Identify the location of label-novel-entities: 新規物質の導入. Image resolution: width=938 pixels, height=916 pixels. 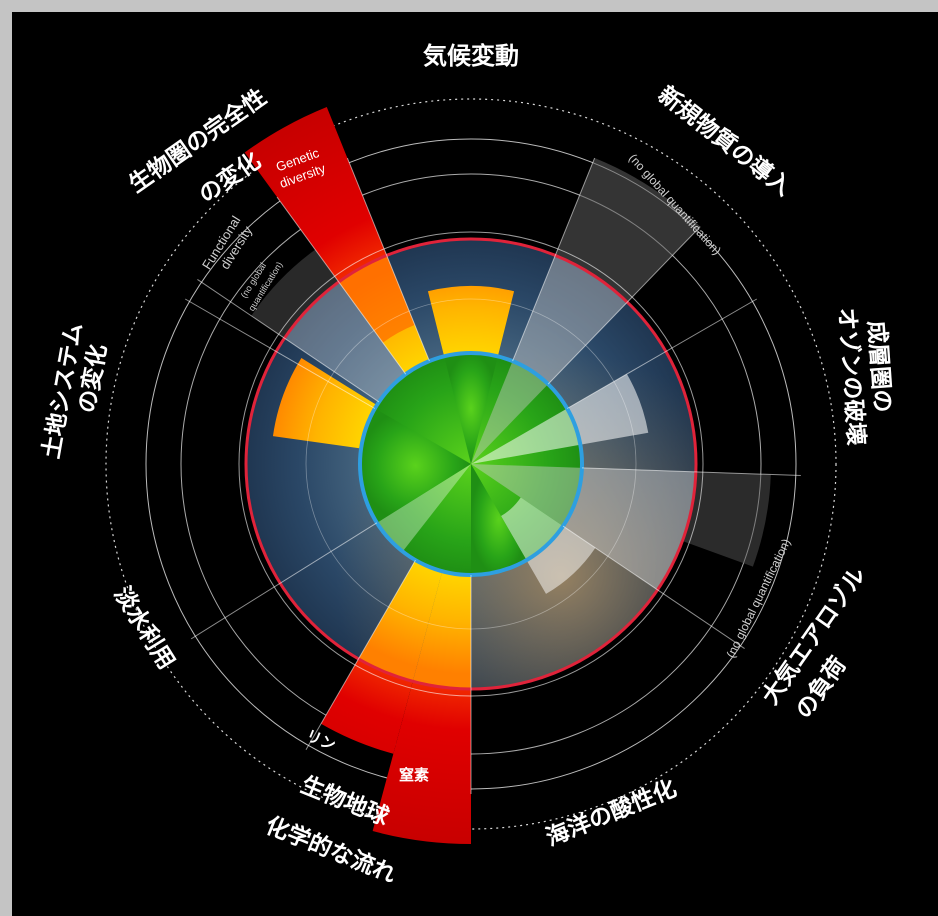
(724, 141).